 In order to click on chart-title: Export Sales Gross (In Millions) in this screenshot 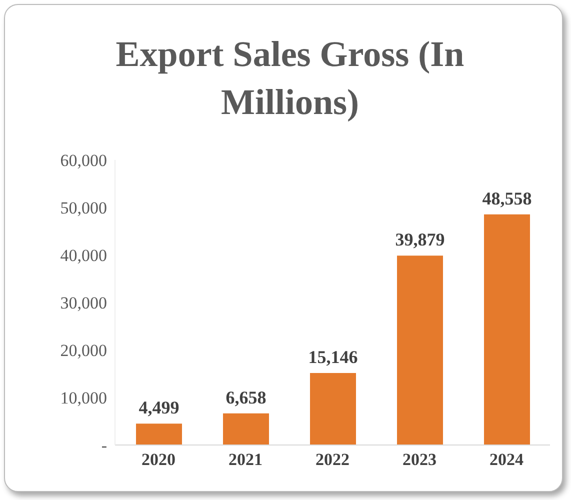, I will do `click(290, 78)`.